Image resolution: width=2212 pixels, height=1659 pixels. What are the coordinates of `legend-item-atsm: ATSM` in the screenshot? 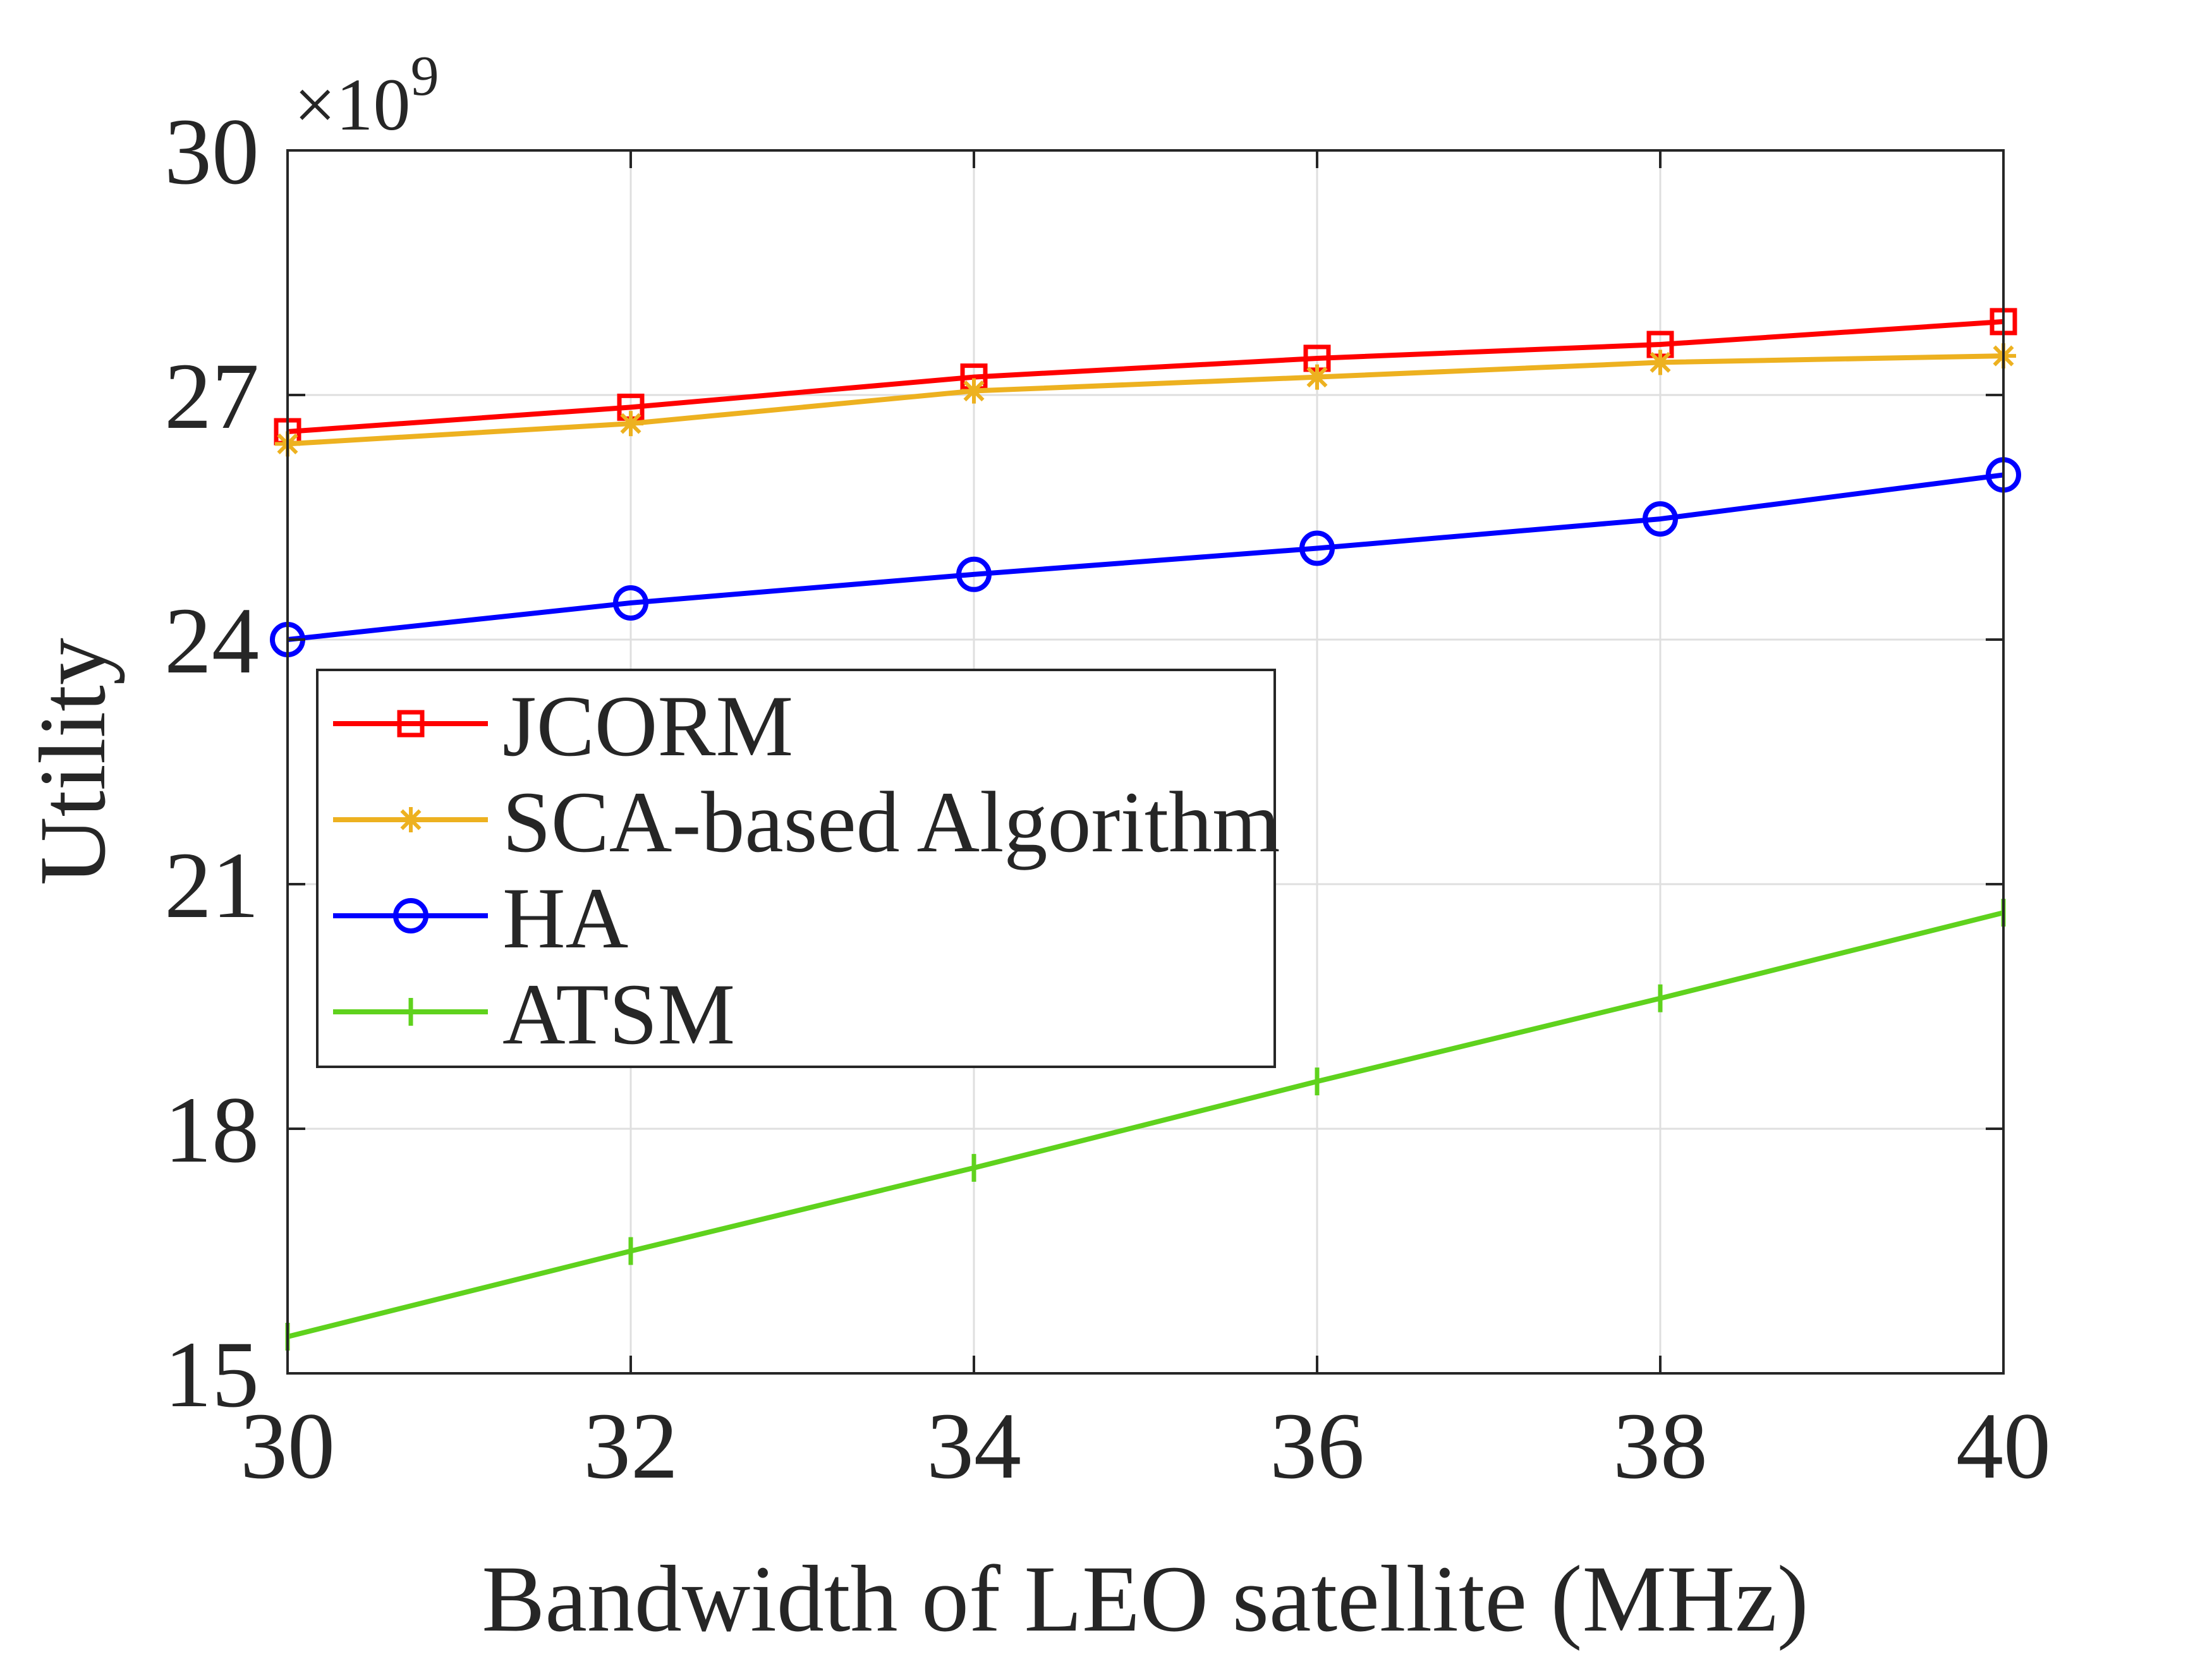 It's located at (534, 1014).